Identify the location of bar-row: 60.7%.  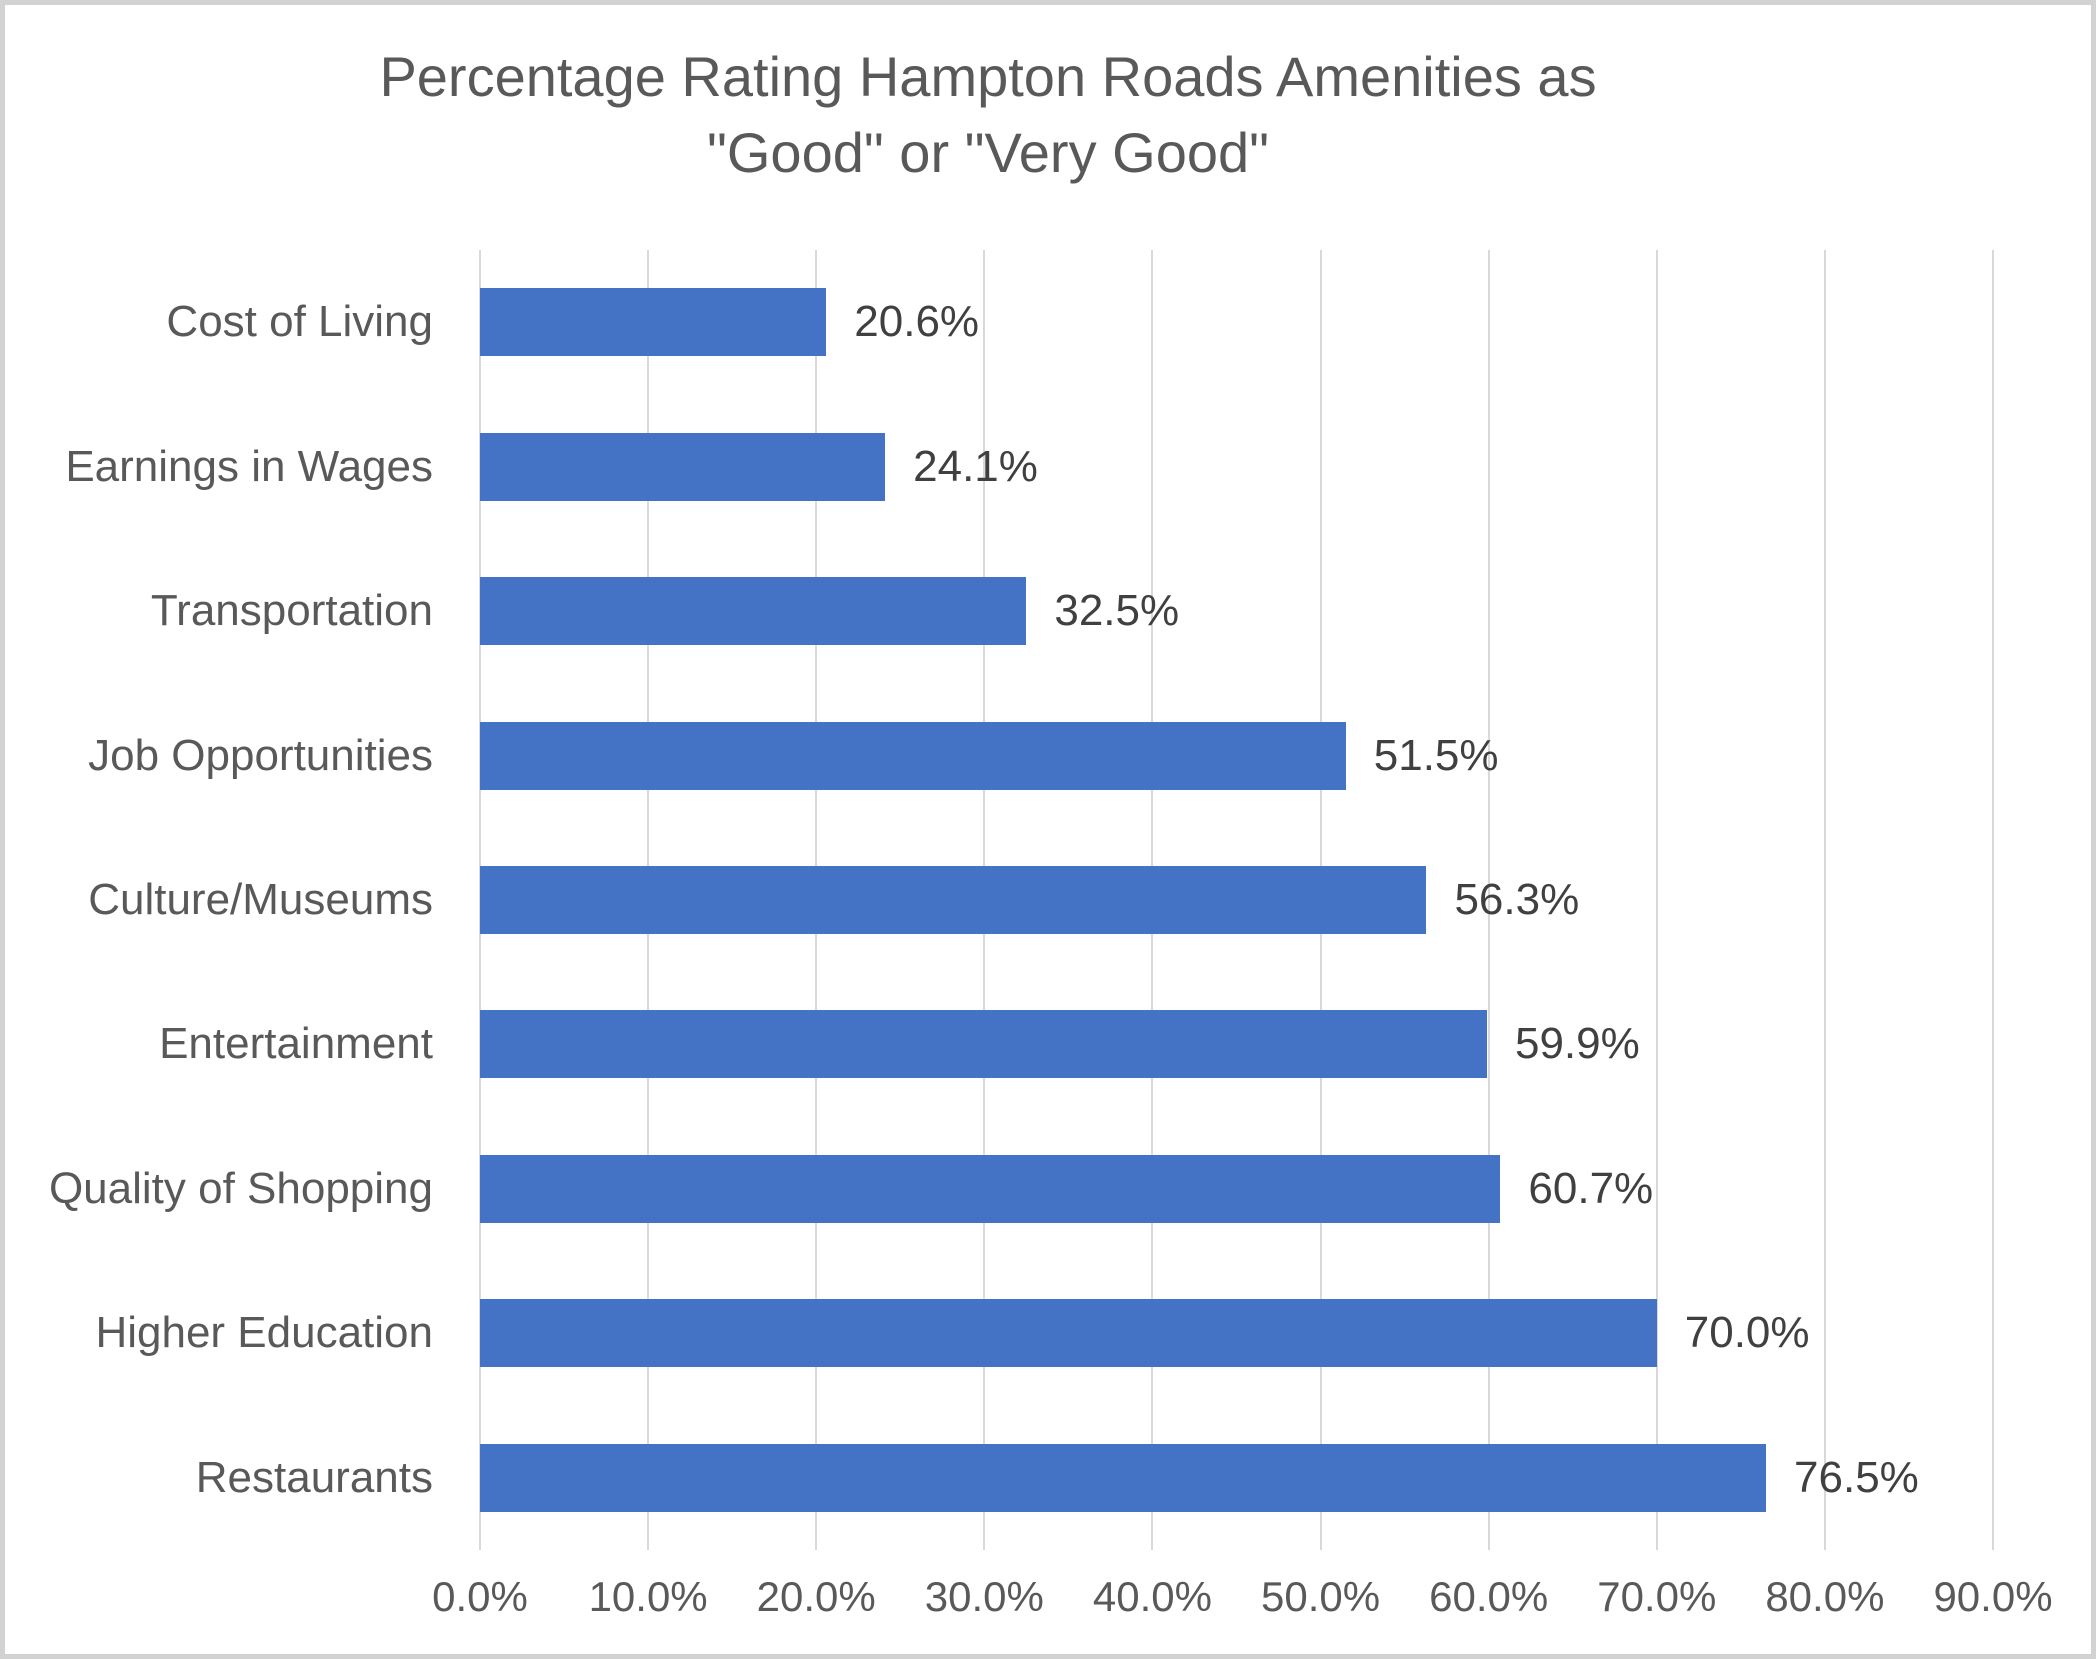
(1236, 1189).